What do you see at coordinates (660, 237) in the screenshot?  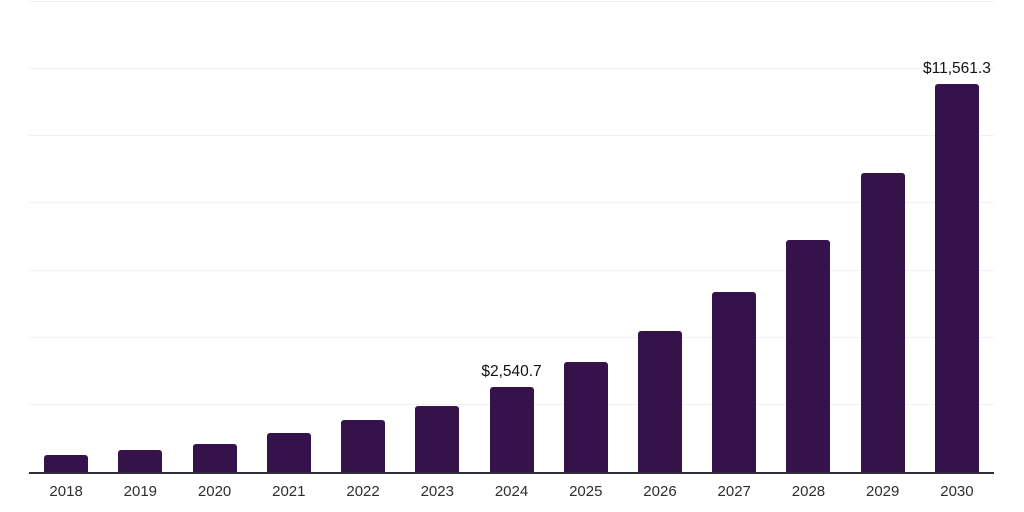 I see `bar-slot-2026` at bounding box center [660, 237].